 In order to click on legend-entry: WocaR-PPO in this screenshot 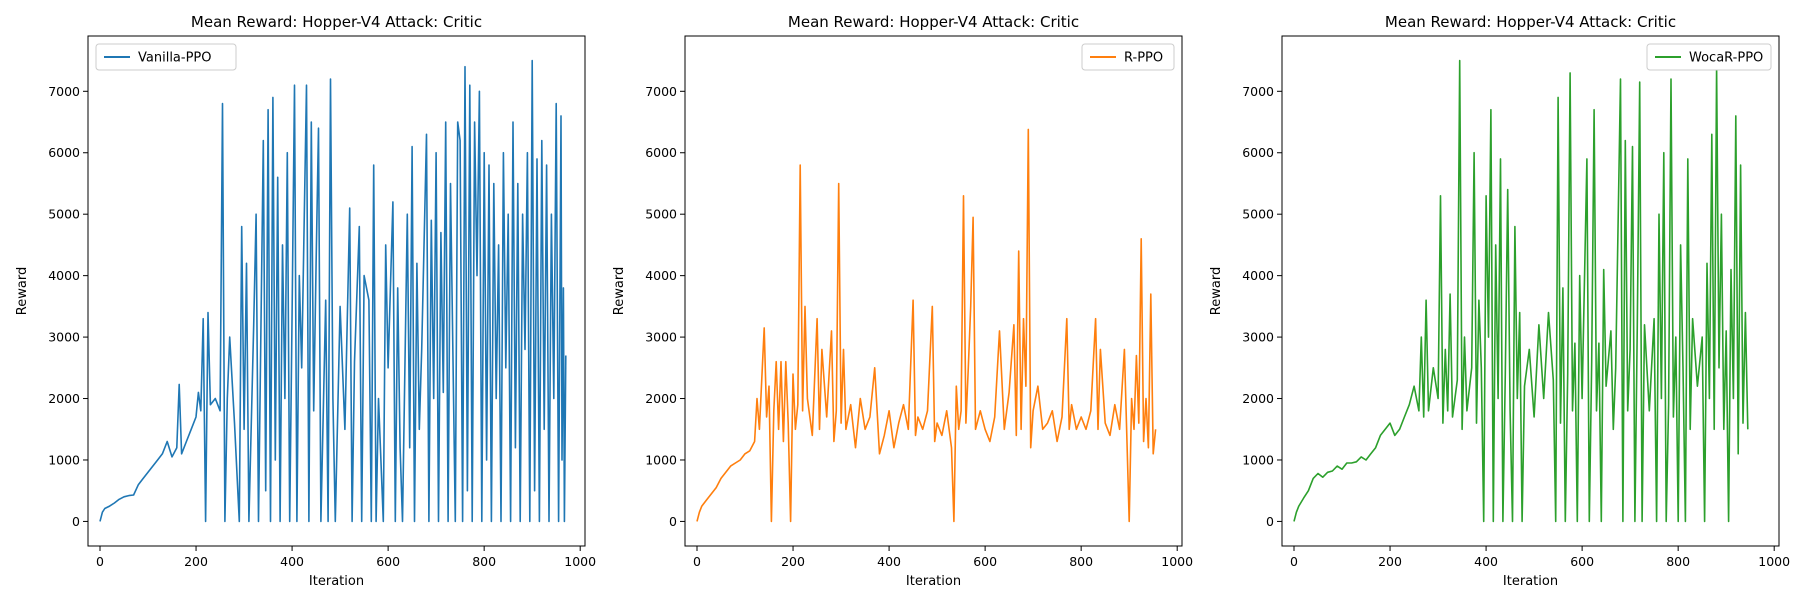, I will do `click(1726, 58)`.